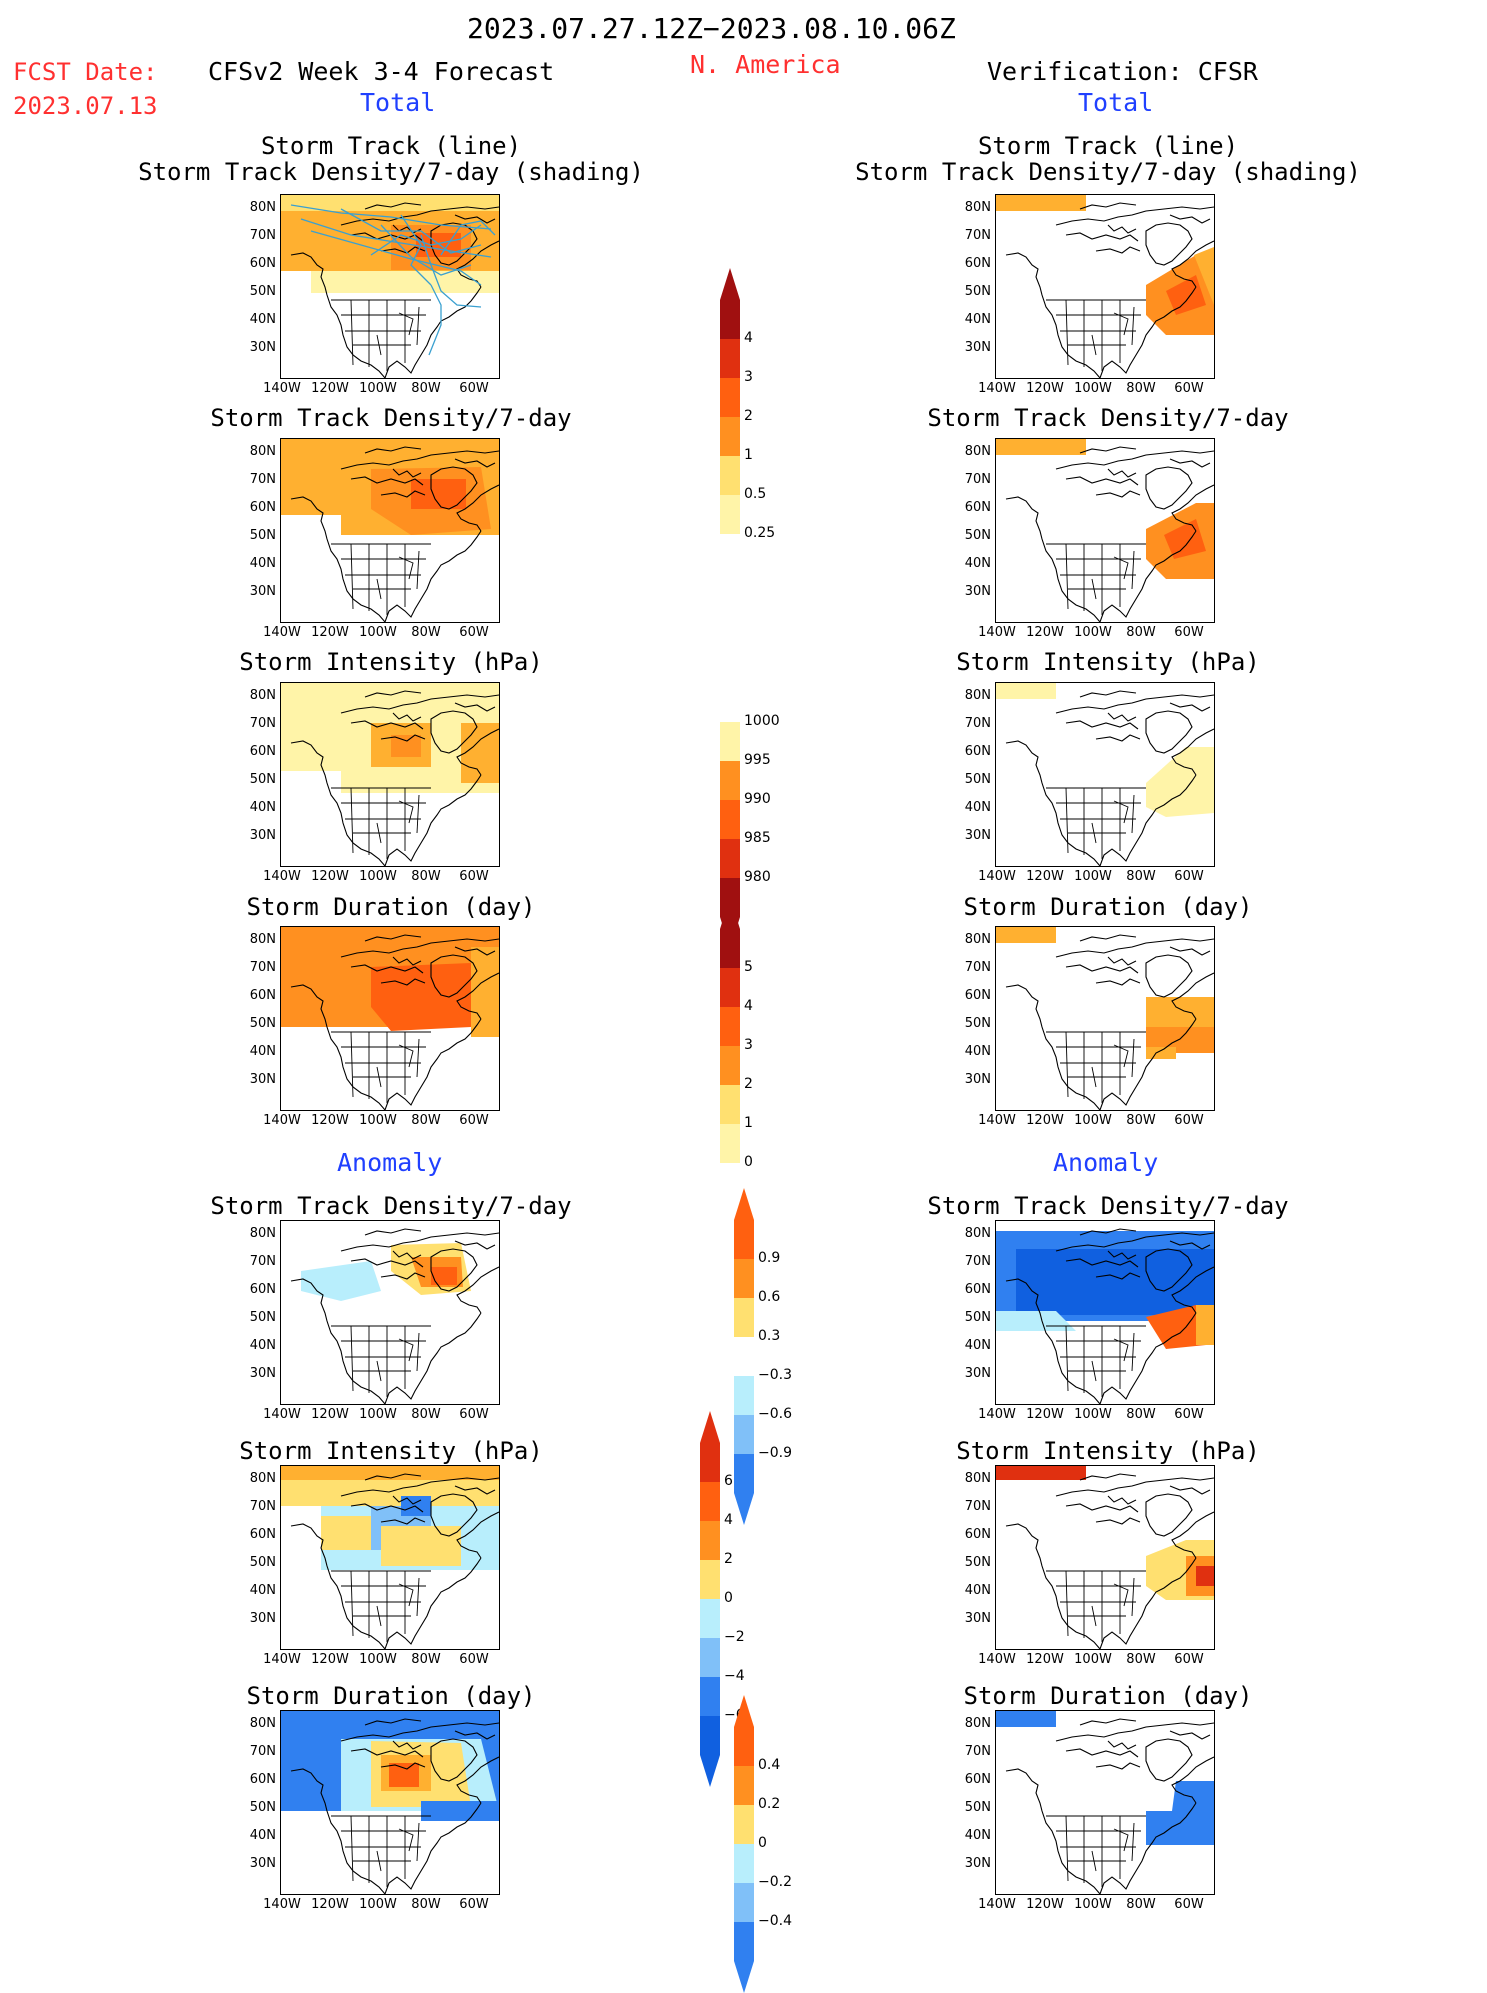 The width and height of the screenshot is (1487, 1993). Describe the element at coordinates (85, 72) in the screenshot. I see `fcst-date-label: FCST Date:` at that location.